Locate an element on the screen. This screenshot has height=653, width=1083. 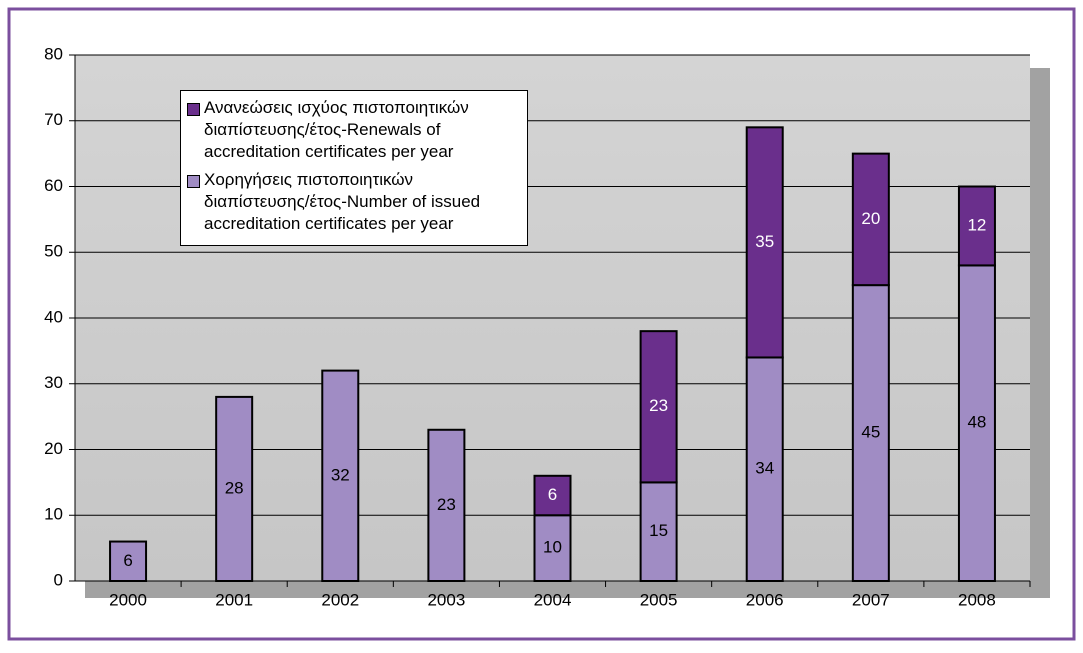
data-label: 28 is located at coordinates (234, 487).